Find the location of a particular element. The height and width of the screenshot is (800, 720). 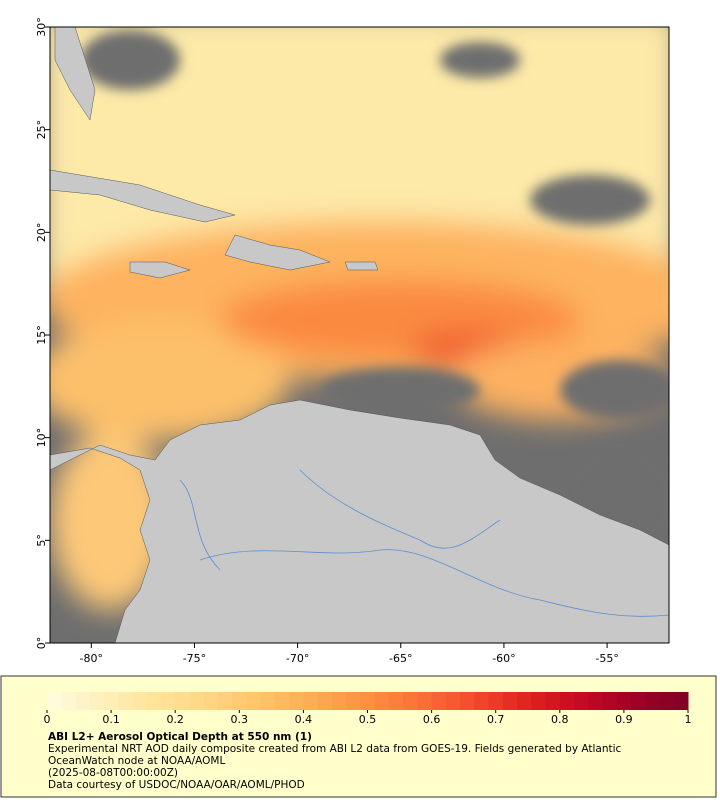

x-tick-label: -65° is located at coordinates (400, 658).